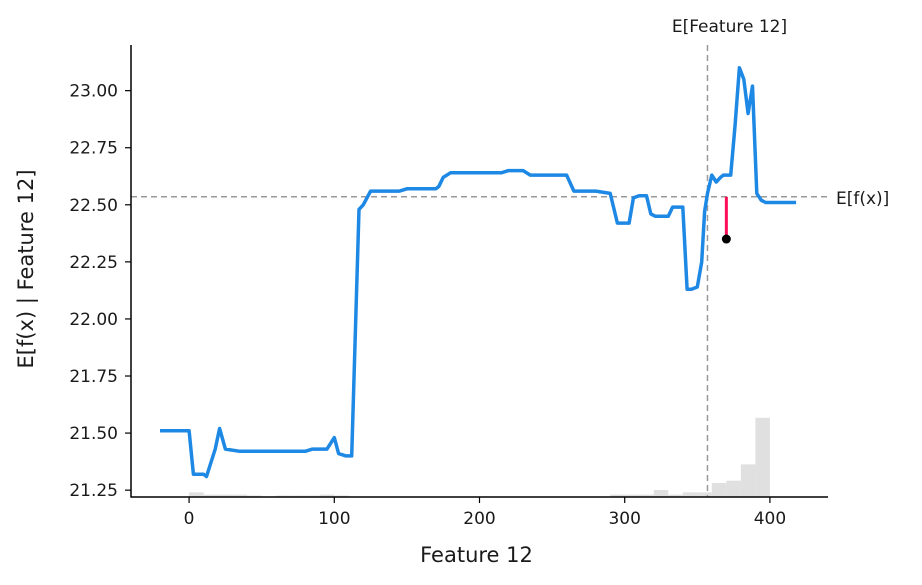  What do you see at coordinates (93, 320) in the screenshot?
I see `y-tick-label: 22.00` at bounding box center [93, 320].